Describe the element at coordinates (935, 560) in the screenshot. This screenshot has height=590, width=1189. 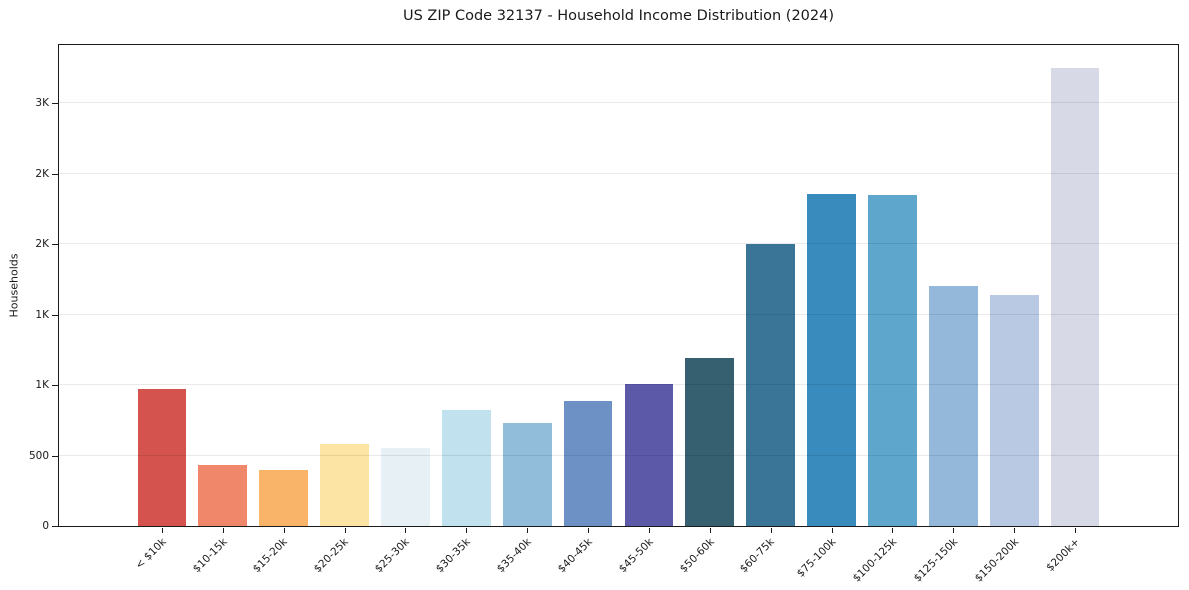
I see `x-tick-label: $125-150k` at that location.